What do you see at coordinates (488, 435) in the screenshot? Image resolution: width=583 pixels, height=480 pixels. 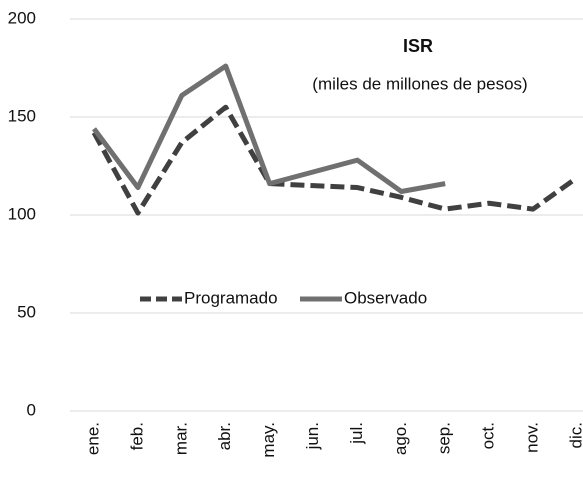 I see `x-tick-label: oct.` at bounding box center [488, 435].